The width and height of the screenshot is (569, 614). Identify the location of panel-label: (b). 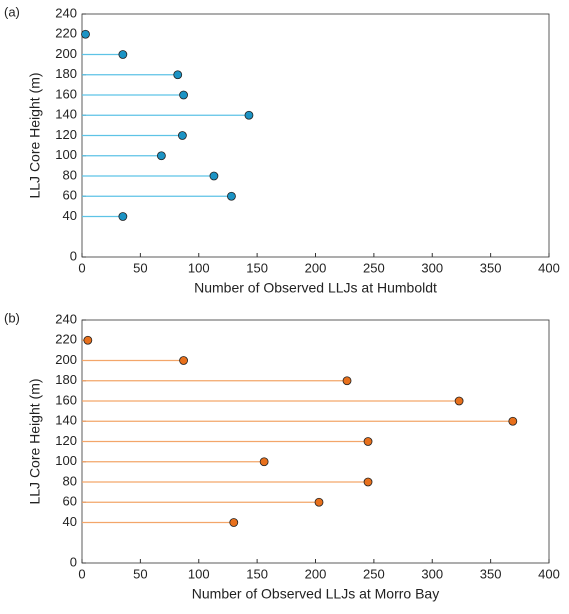
(12, 317).